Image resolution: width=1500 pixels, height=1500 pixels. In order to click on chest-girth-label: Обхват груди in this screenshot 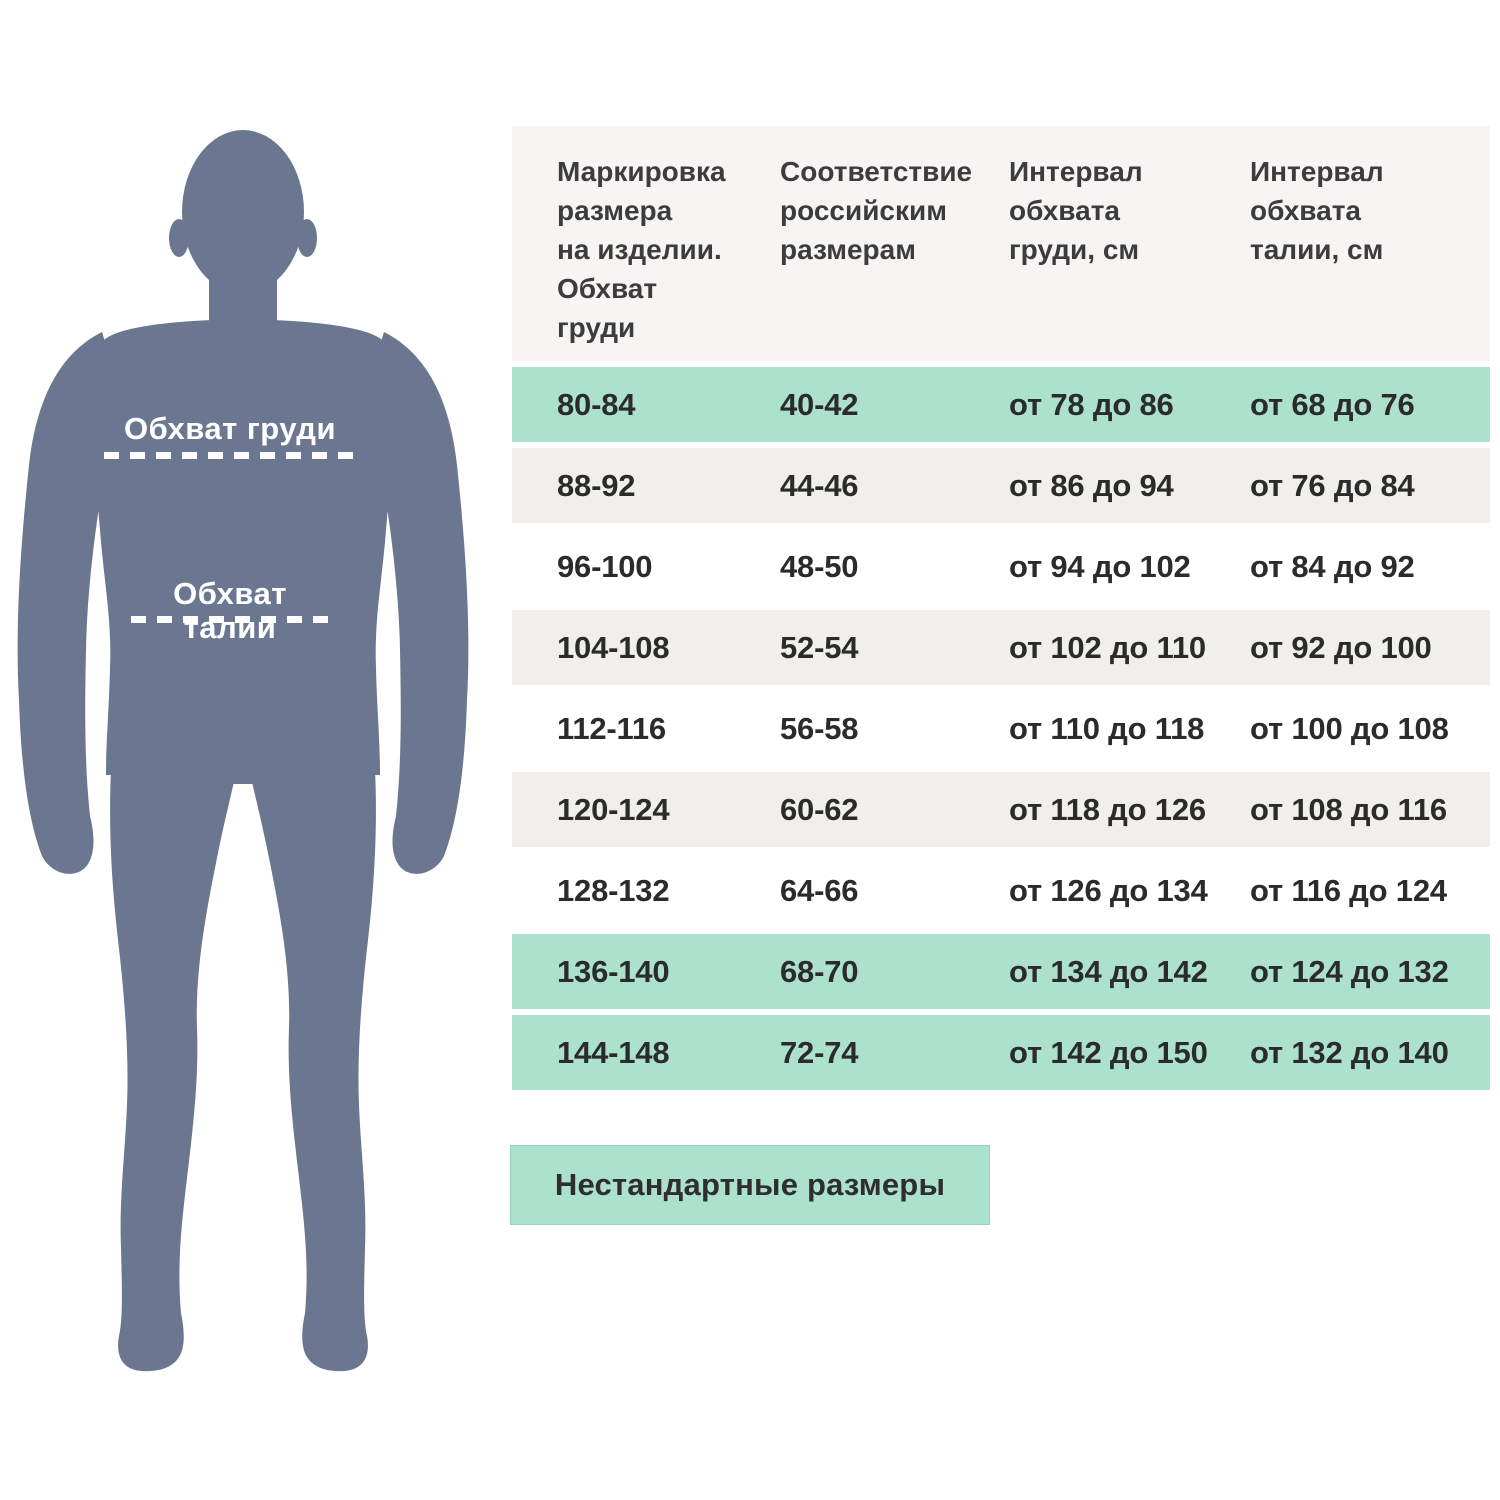, I will do `click(230, 428)`.